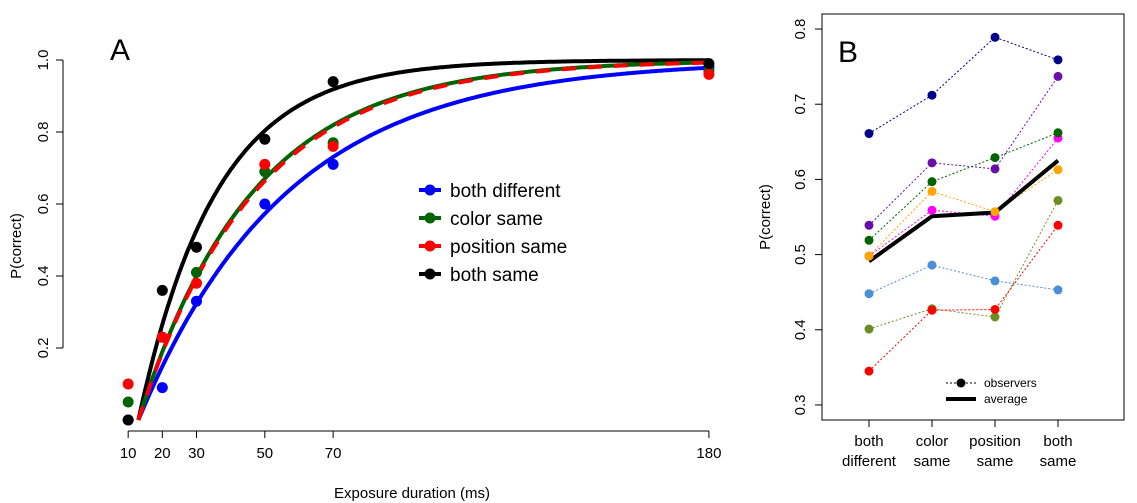 The width and height of the screenshot is (1137, 503). I want to click on panel-b-legend: observers average, so click(991, 391).